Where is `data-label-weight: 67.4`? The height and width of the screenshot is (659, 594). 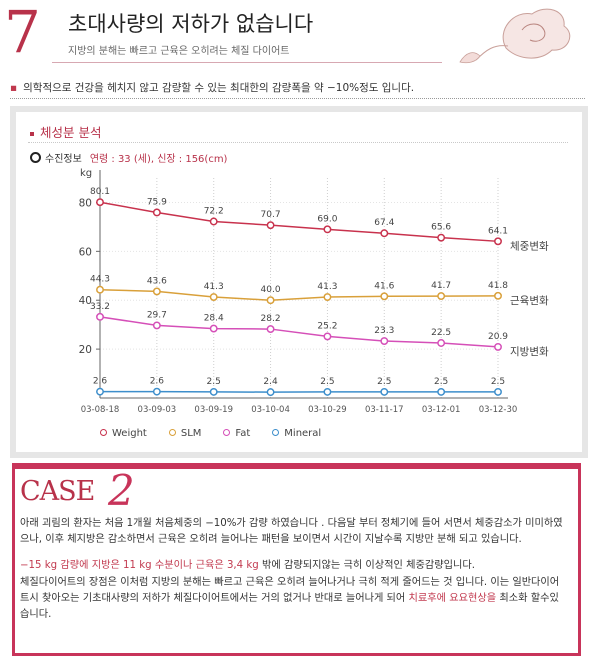
data-label-weight: 67.4 is located at coordinates (384, 223).